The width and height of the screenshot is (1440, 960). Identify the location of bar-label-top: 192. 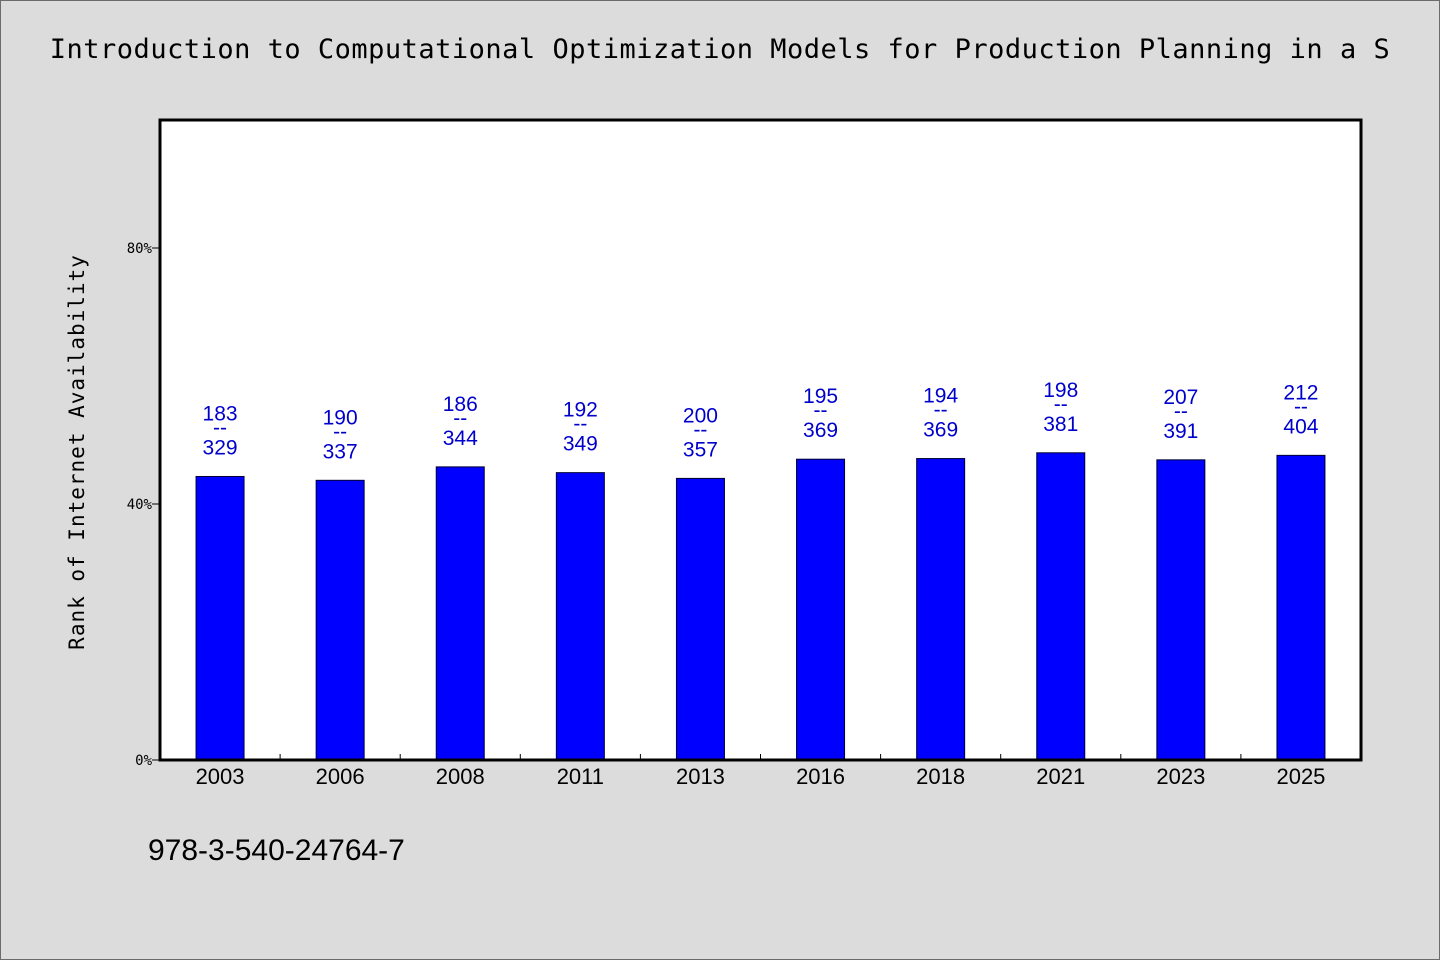
(580, 410).